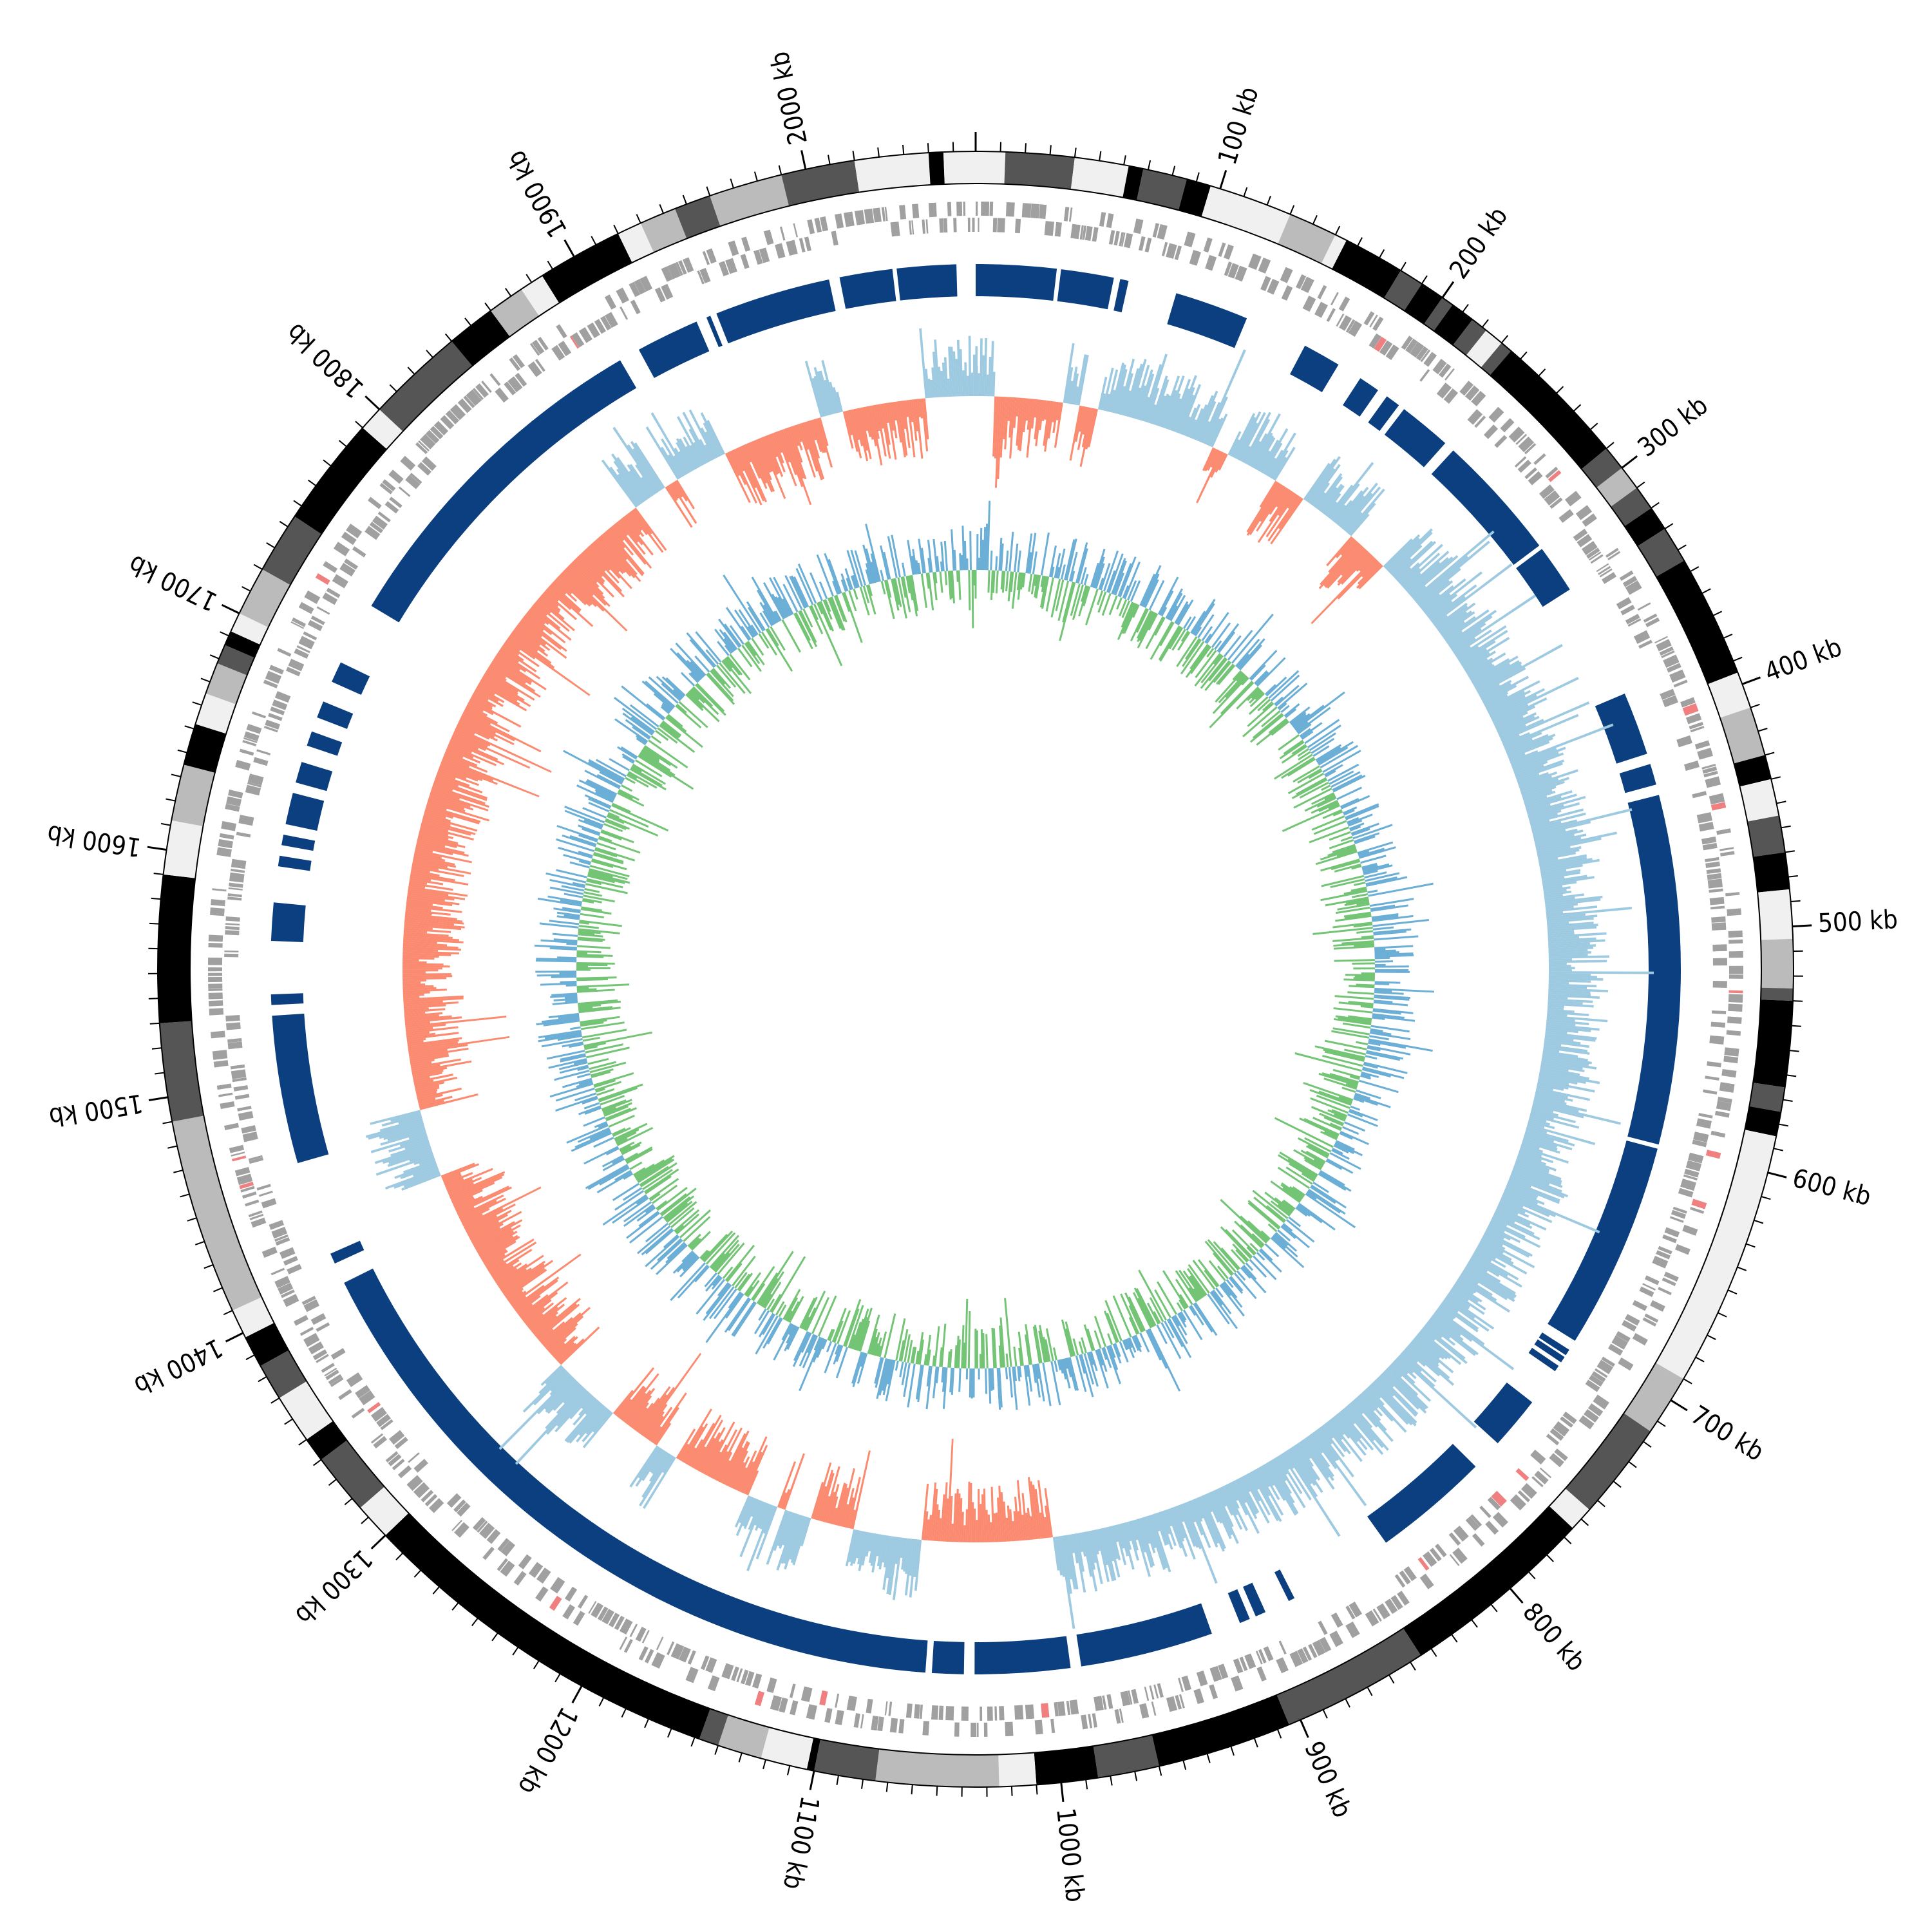 This screenshot has width=1932, height=1932. I want to click on major-tick, so click(1777, 1175).